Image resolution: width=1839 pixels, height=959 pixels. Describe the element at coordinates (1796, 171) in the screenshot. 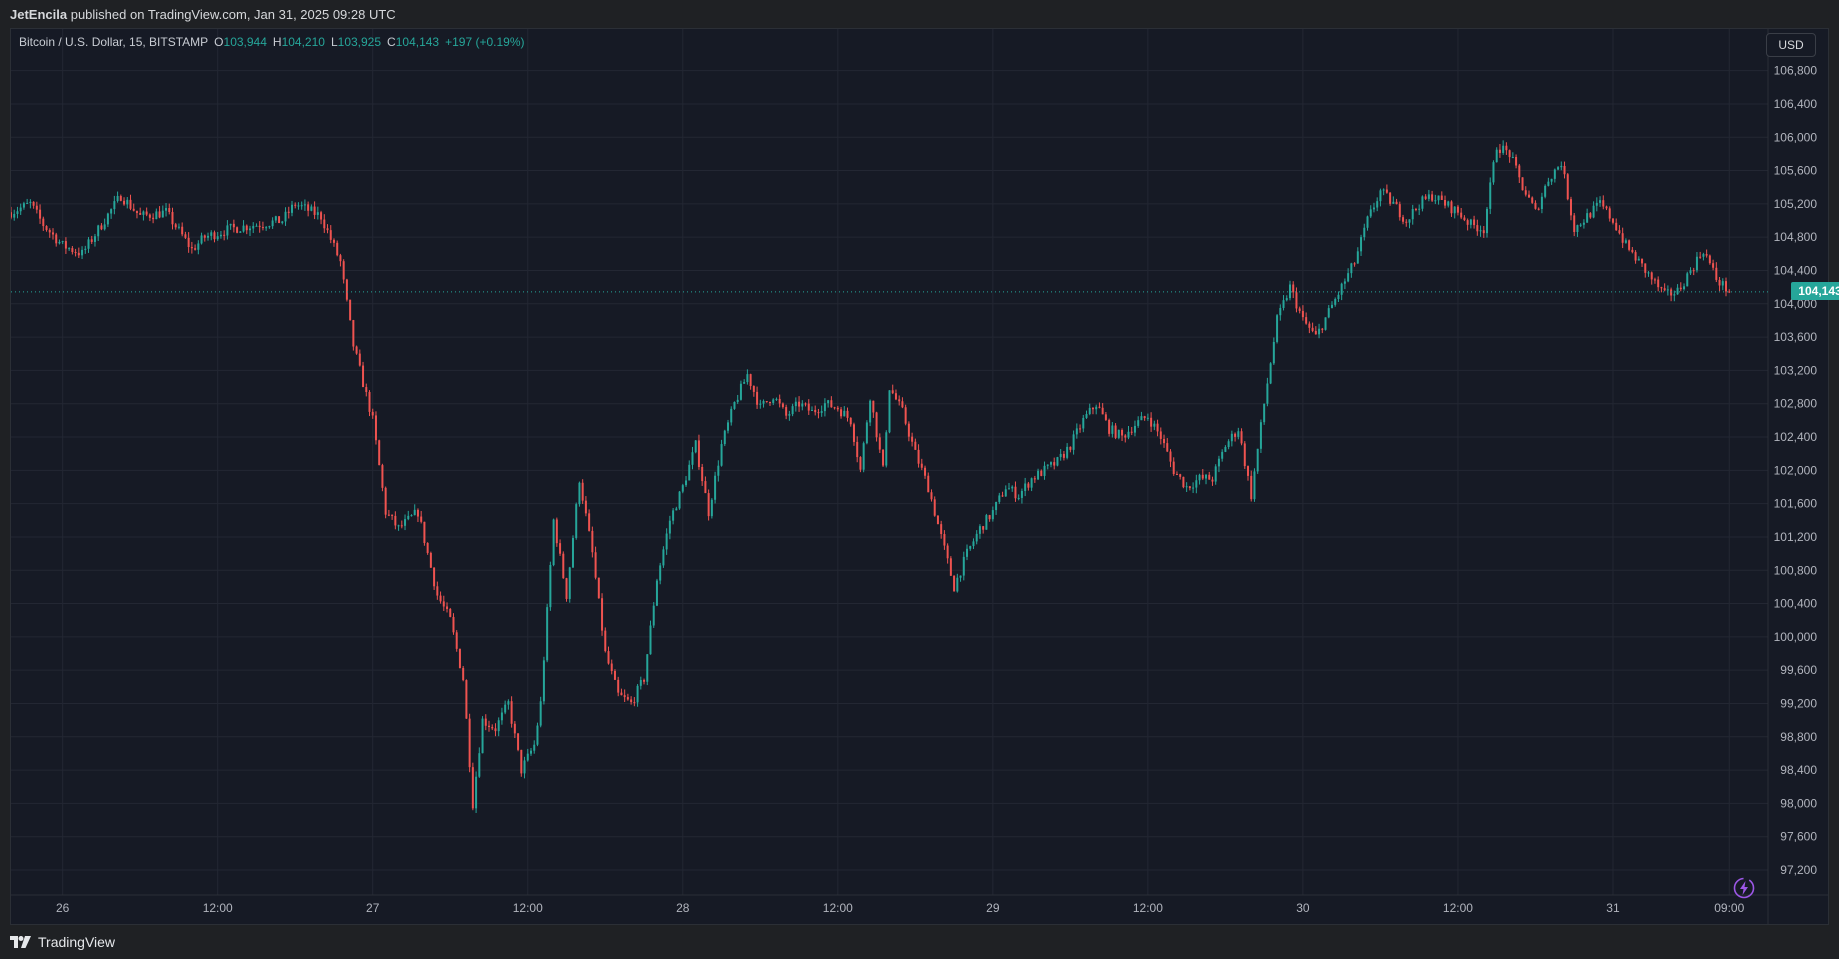

I see `y-tick-label: 105,600` at that location.